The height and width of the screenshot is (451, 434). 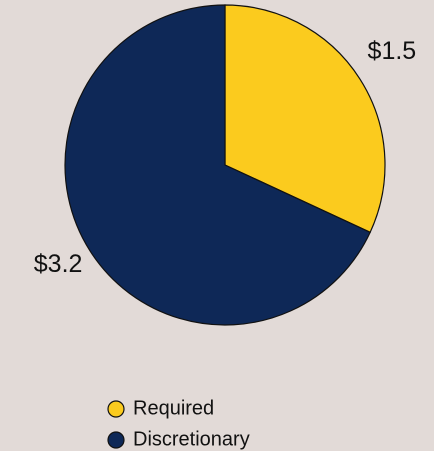 I want to click on value-label: $3.2, so click(x=58, y=264).